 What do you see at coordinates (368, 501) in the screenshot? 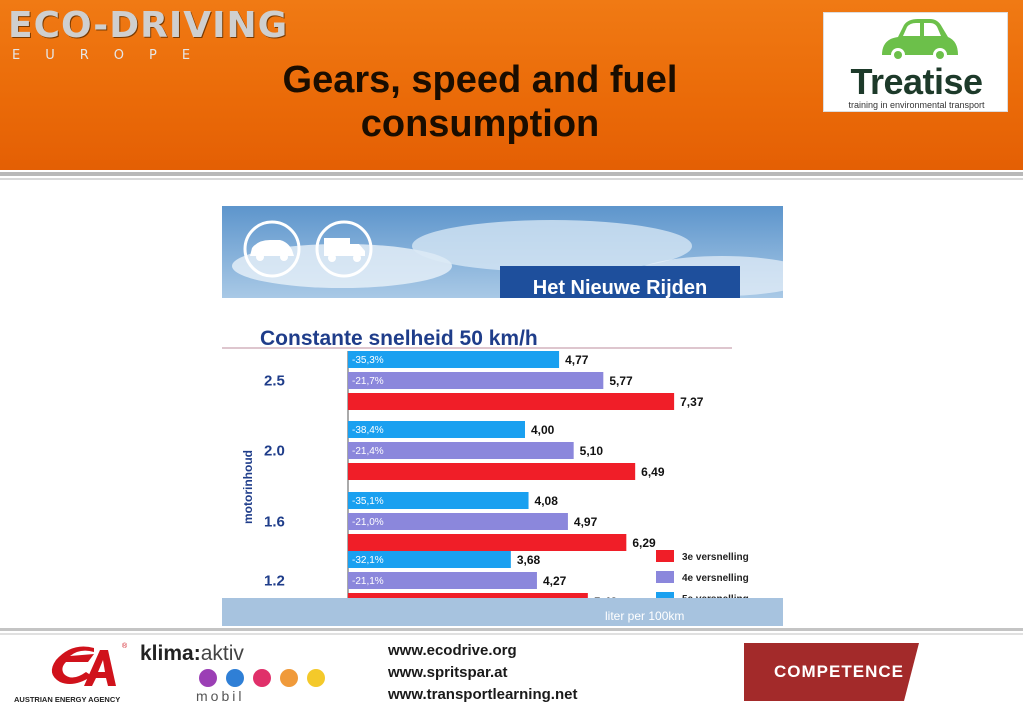
I see `percent-label: -35,1%` at bounding box center [368, 501].